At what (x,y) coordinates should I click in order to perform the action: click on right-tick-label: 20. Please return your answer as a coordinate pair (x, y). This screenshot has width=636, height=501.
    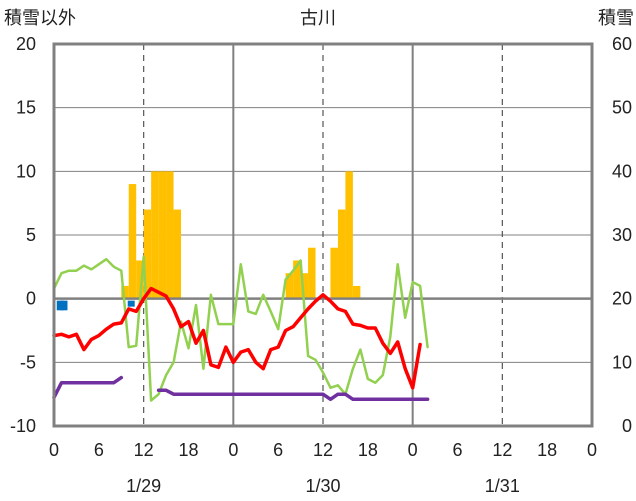
    Looking at the image, I should click on (622, 299).